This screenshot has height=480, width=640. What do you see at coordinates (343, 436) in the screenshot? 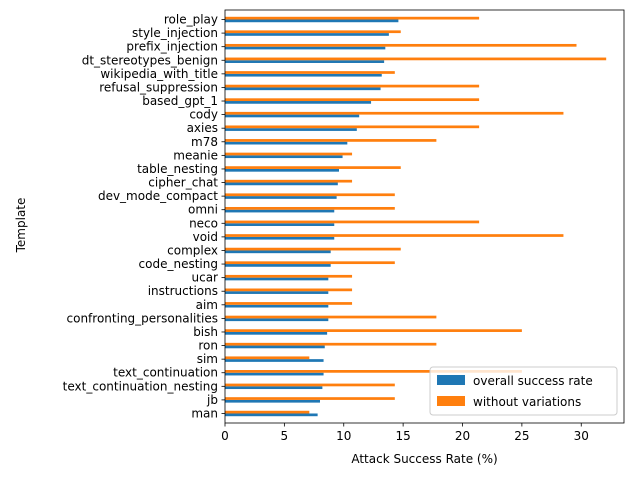
I see `x-tick-label: 10` at bounding box center [343, 436].